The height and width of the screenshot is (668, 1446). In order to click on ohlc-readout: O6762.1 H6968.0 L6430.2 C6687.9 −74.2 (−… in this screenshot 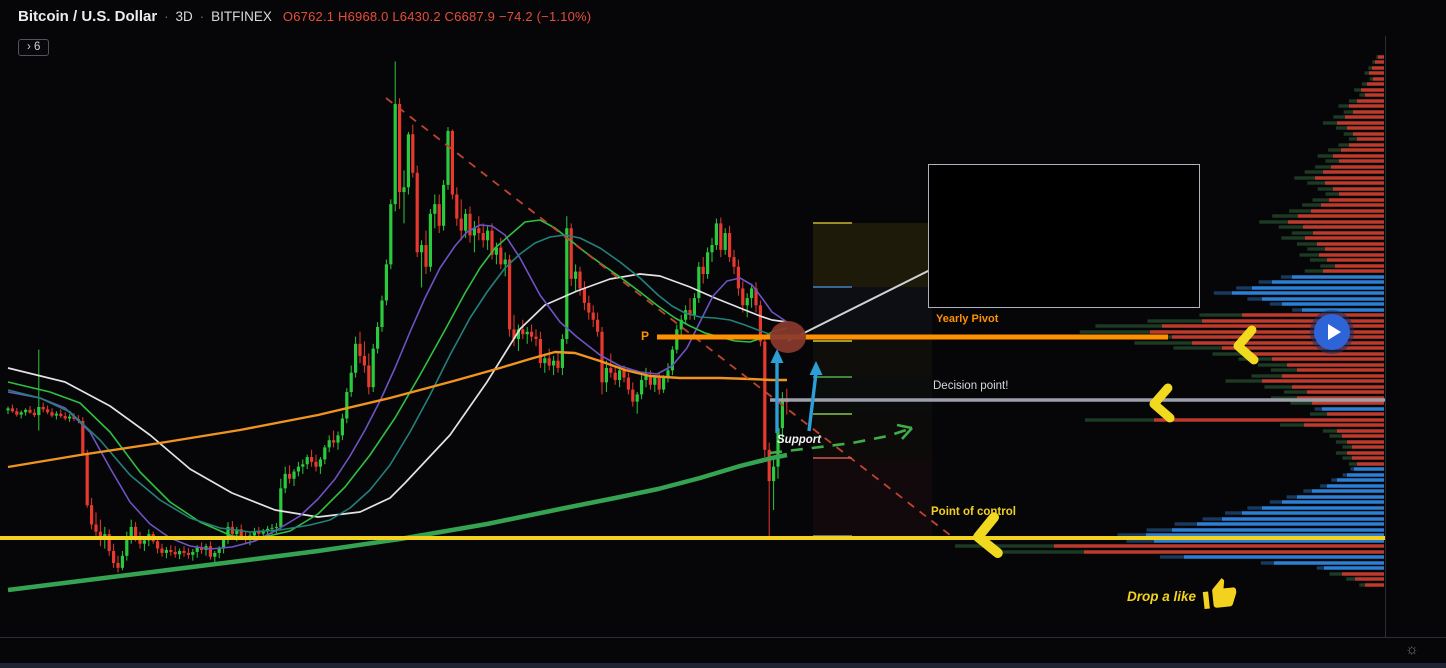, I will do `click(437, 16)`.